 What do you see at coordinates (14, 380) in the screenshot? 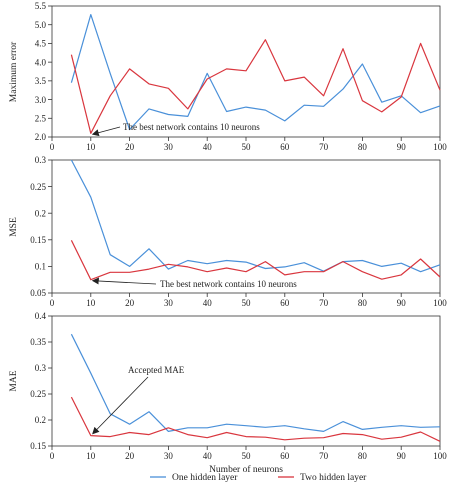
I see `y-axis-label: MAE` at bounding box center [14, 380].